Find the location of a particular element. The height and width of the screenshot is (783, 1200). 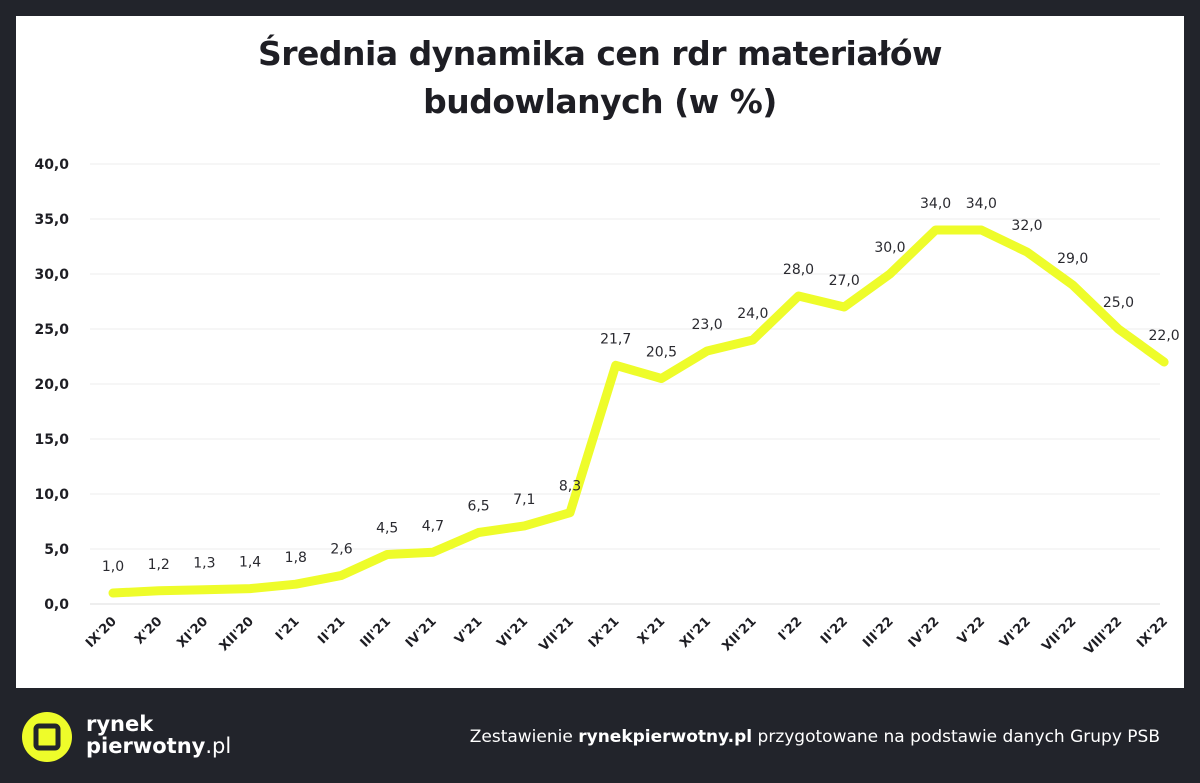

data-label: 25,0 is located at coordinates (1118, 303).